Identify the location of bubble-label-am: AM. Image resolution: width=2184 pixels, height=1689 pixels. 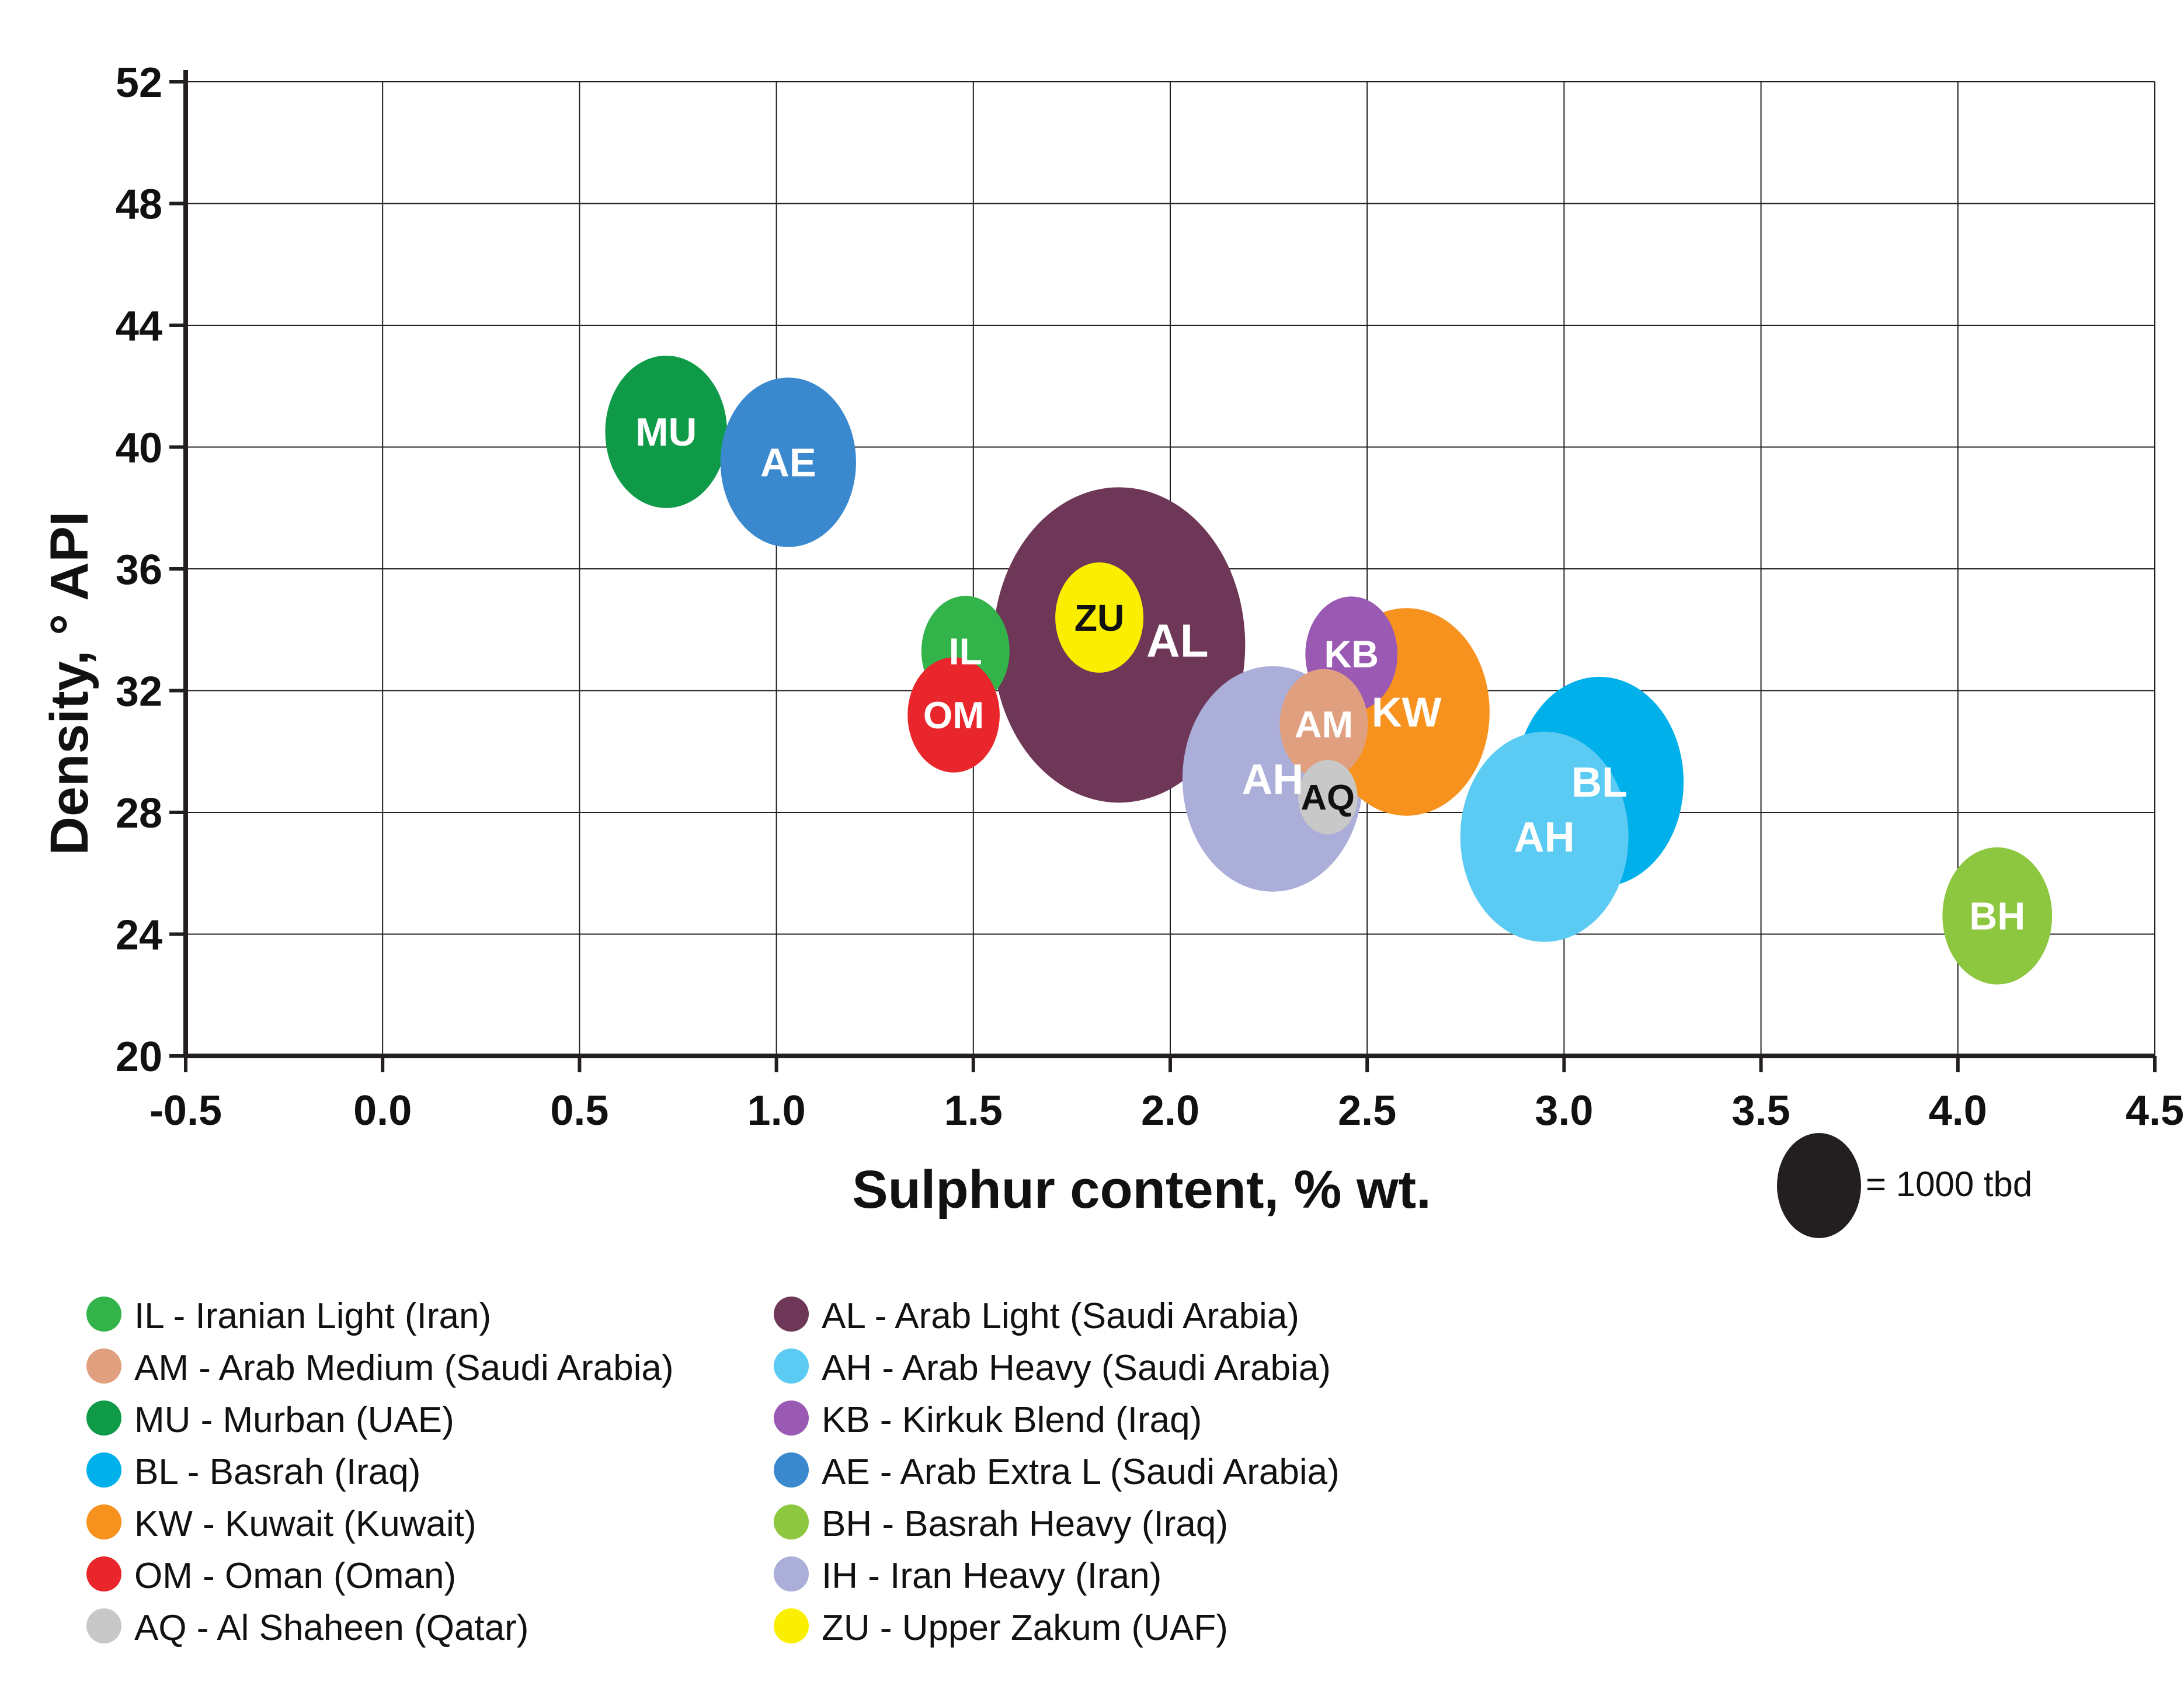
(1324, 724).